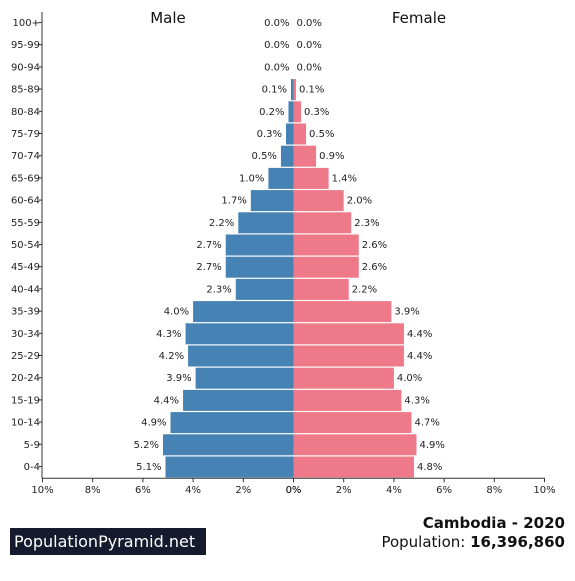  I want to click on male-series-title: Male, so click(168, 18).